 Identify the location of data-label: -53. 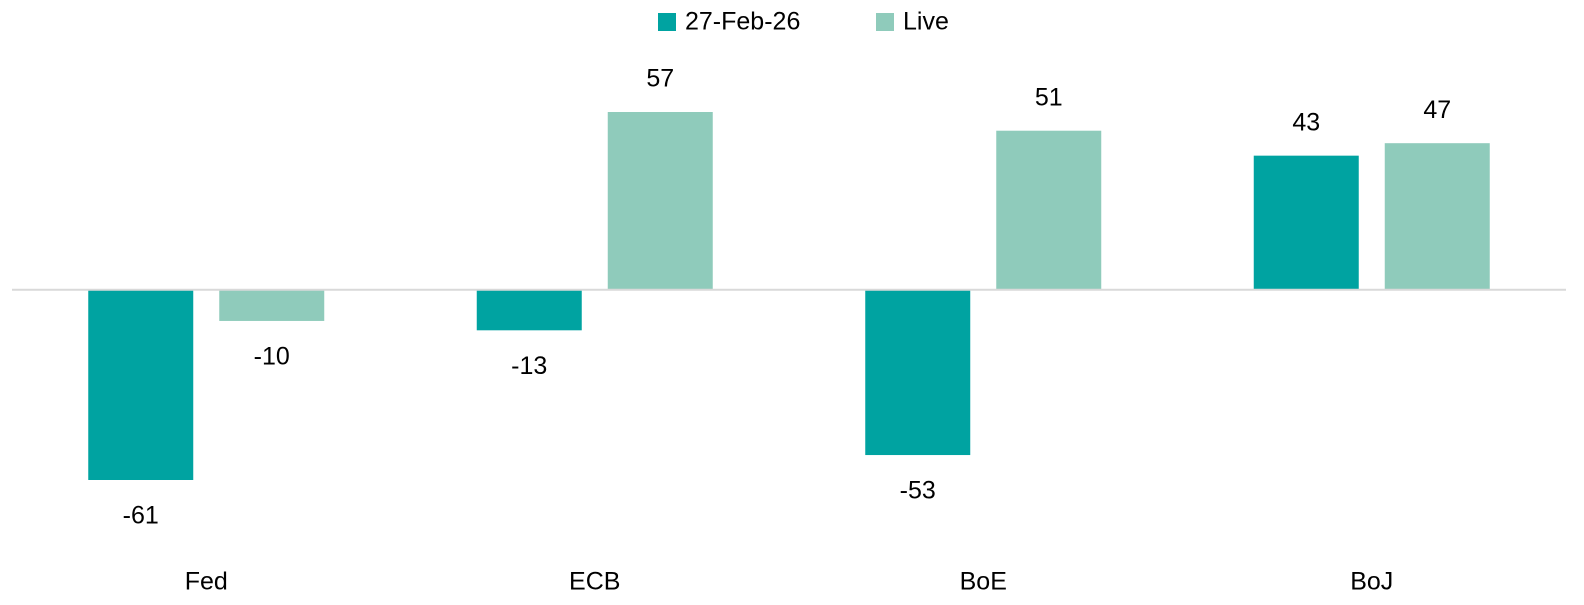
(918, 491).